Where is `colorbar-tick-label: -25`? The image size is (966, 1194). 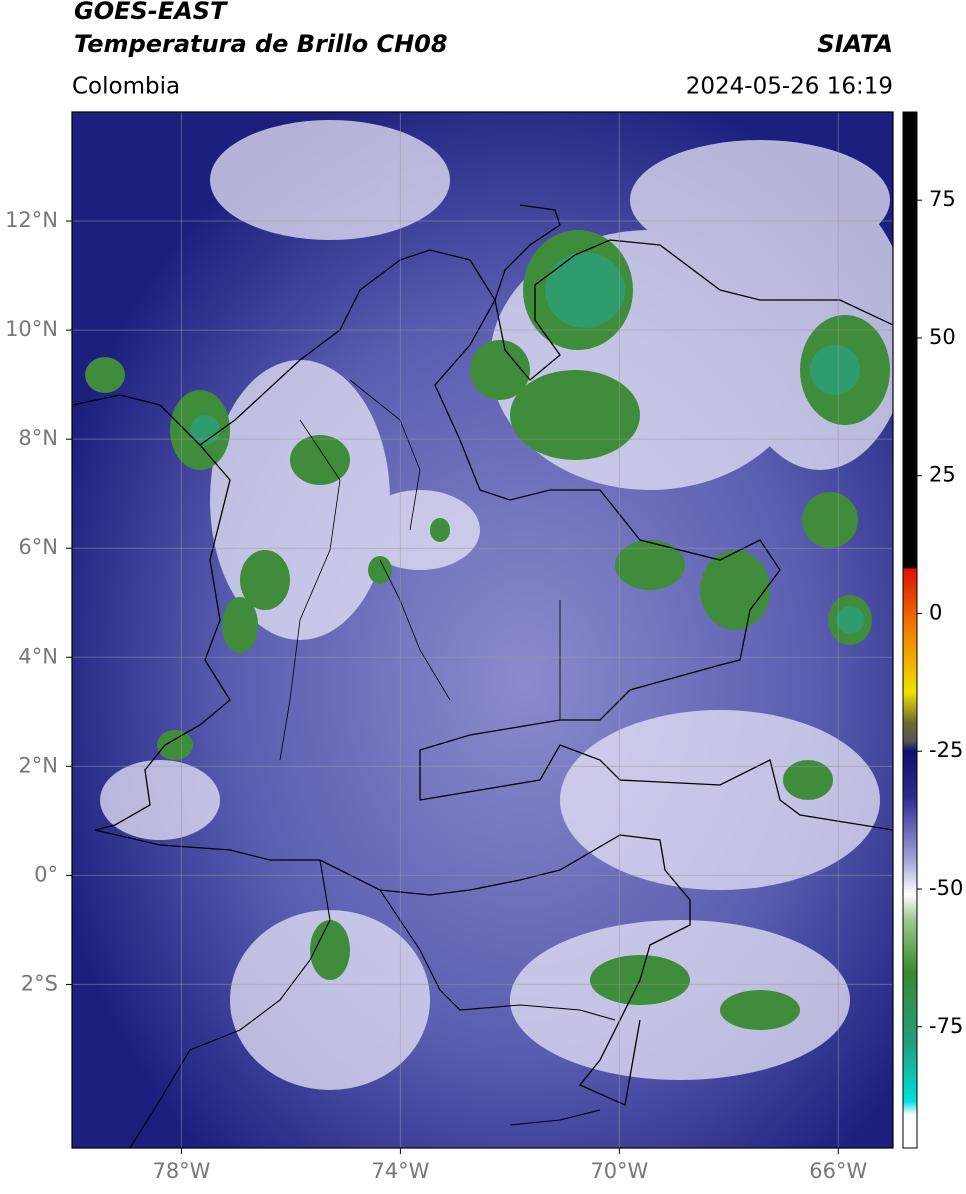 colorbar-tick-label: -25 is located at coordinates (946, 750).